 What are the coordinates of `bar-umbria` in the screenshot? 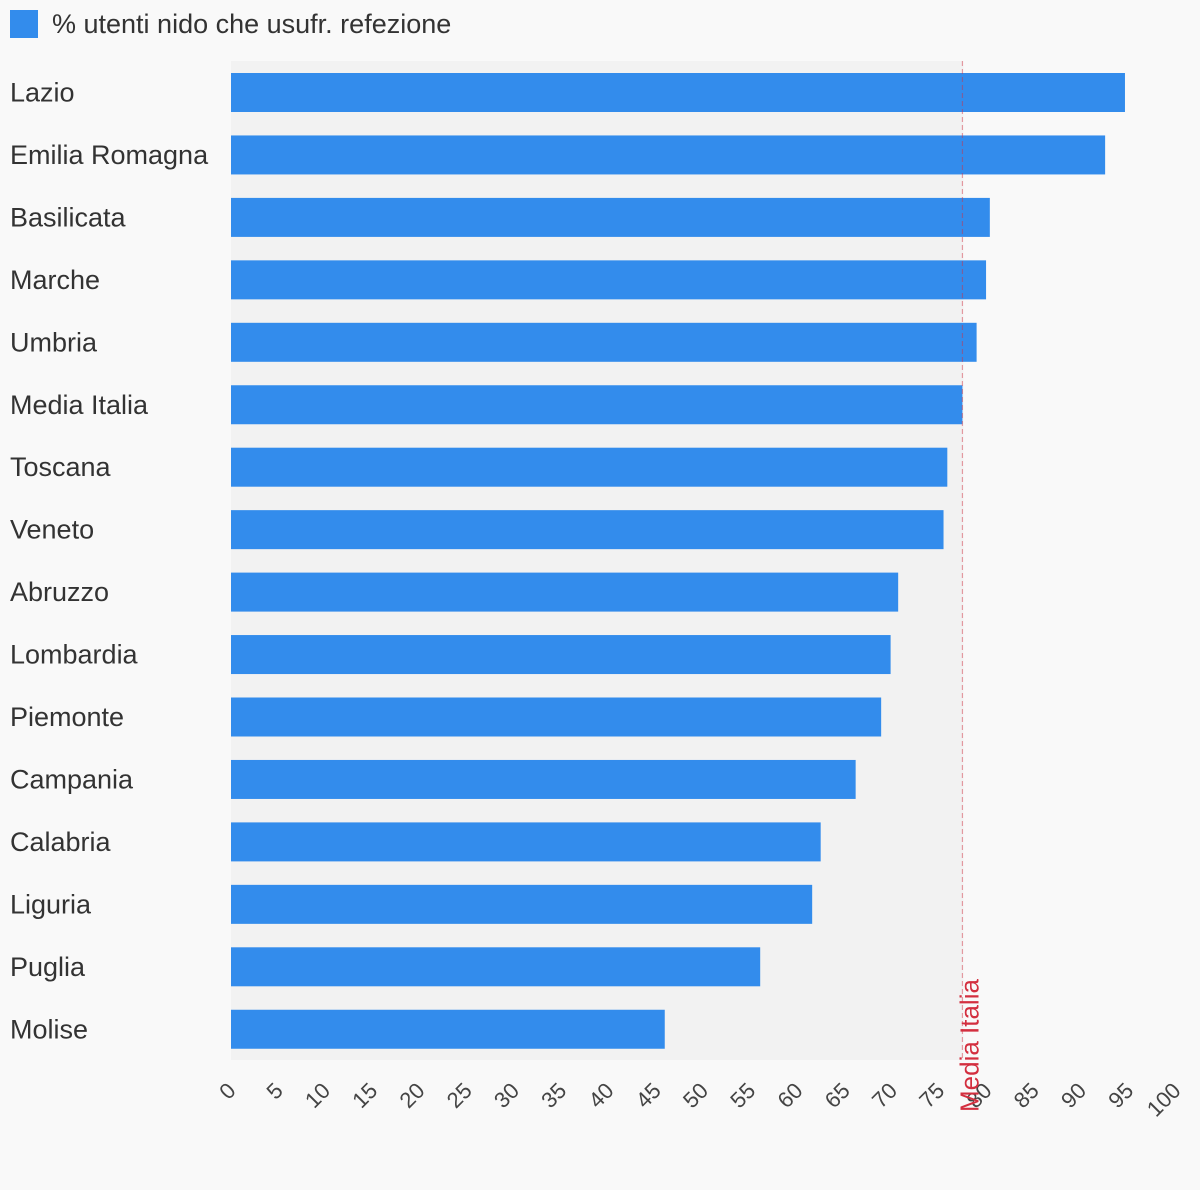 It's located at (604, 342).